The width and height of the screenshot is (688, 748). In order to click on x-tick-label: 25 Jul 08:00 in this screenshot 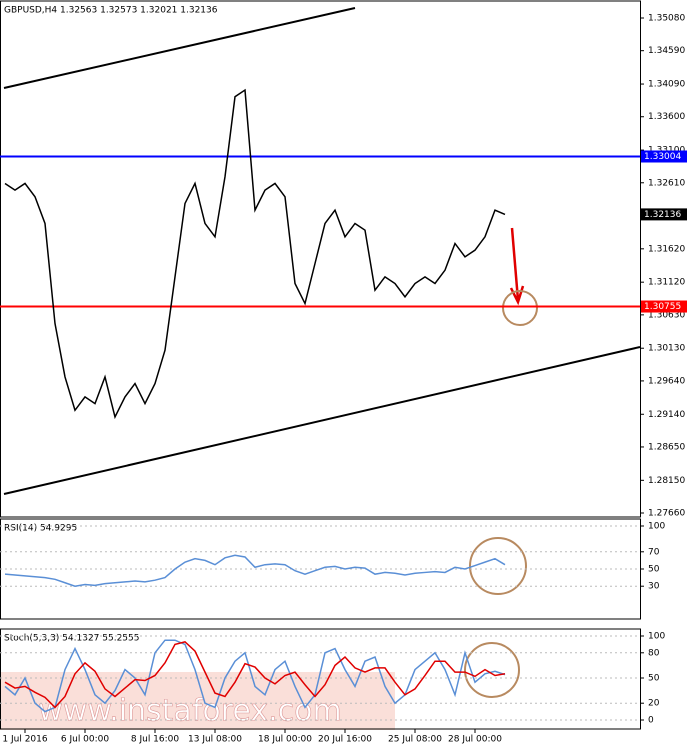, I will do `click(415, 740)`.